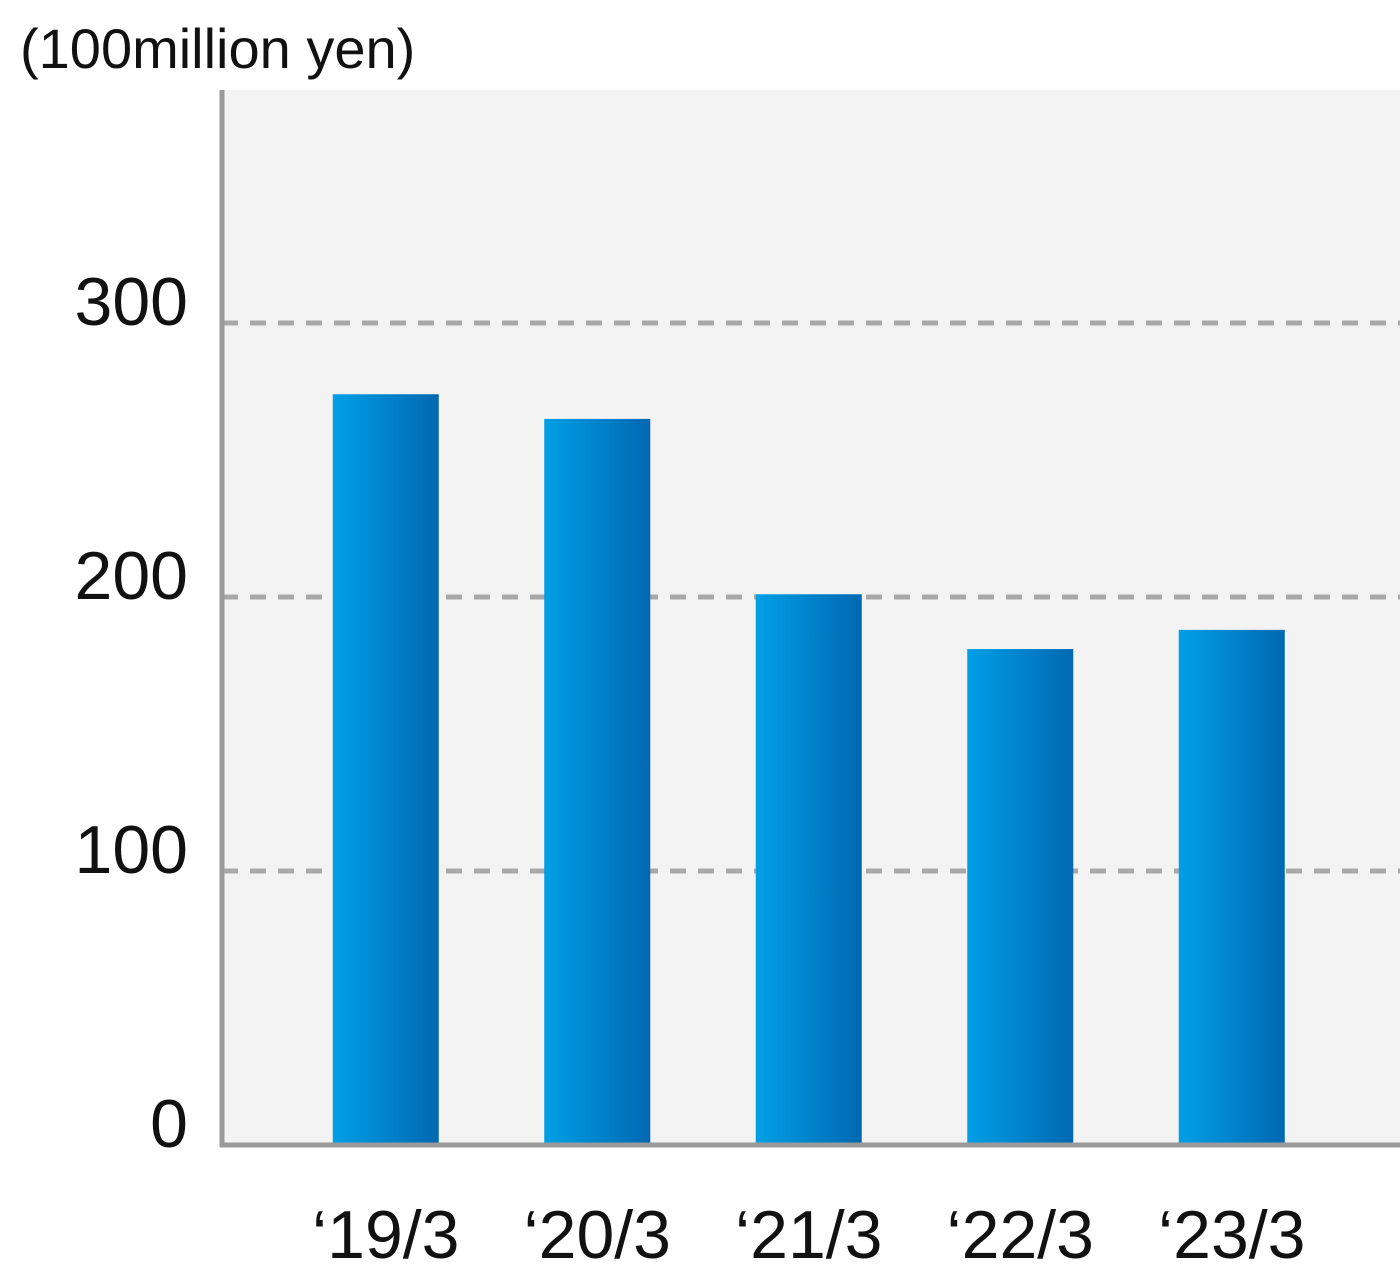  Describe the element at coordinates (169, 1124) in the screenshot. I see `y-tick-label: 0` at that location.